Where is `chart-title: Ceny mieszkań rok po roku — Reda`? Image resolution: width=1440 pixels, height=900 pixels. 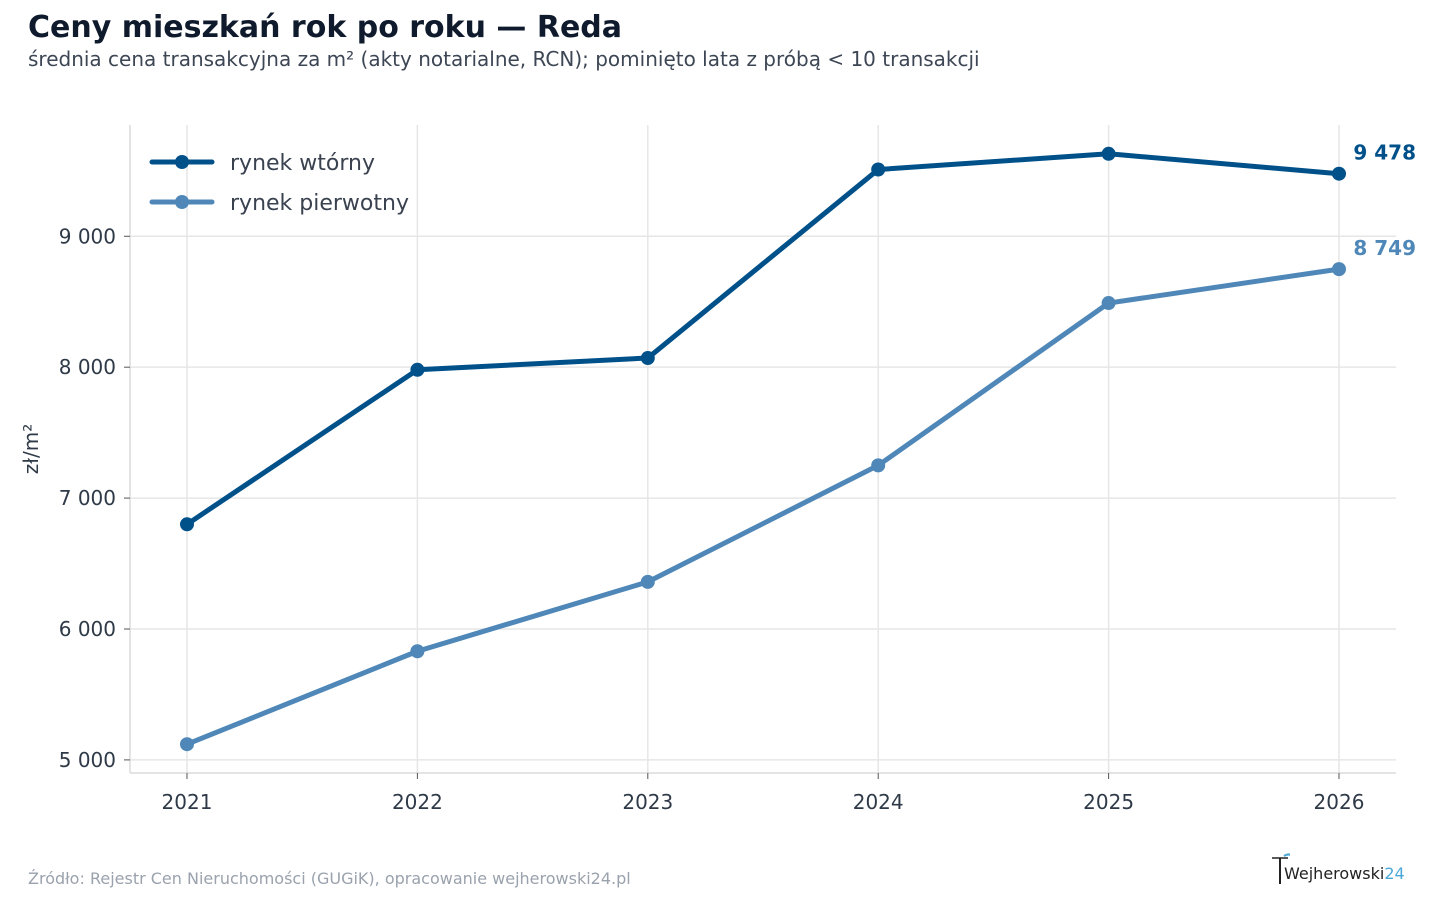
chart-title: Ceny mieszkań rok po roku — Reda is located at coordinates (325, 27).